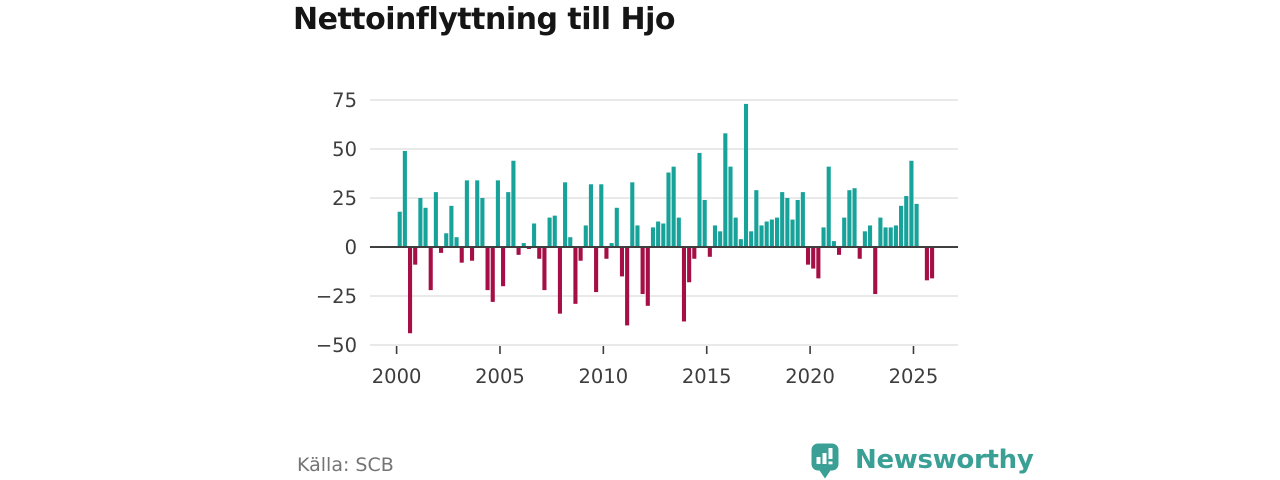  I want to click on bar-2004-Q3, so click(492, 274).